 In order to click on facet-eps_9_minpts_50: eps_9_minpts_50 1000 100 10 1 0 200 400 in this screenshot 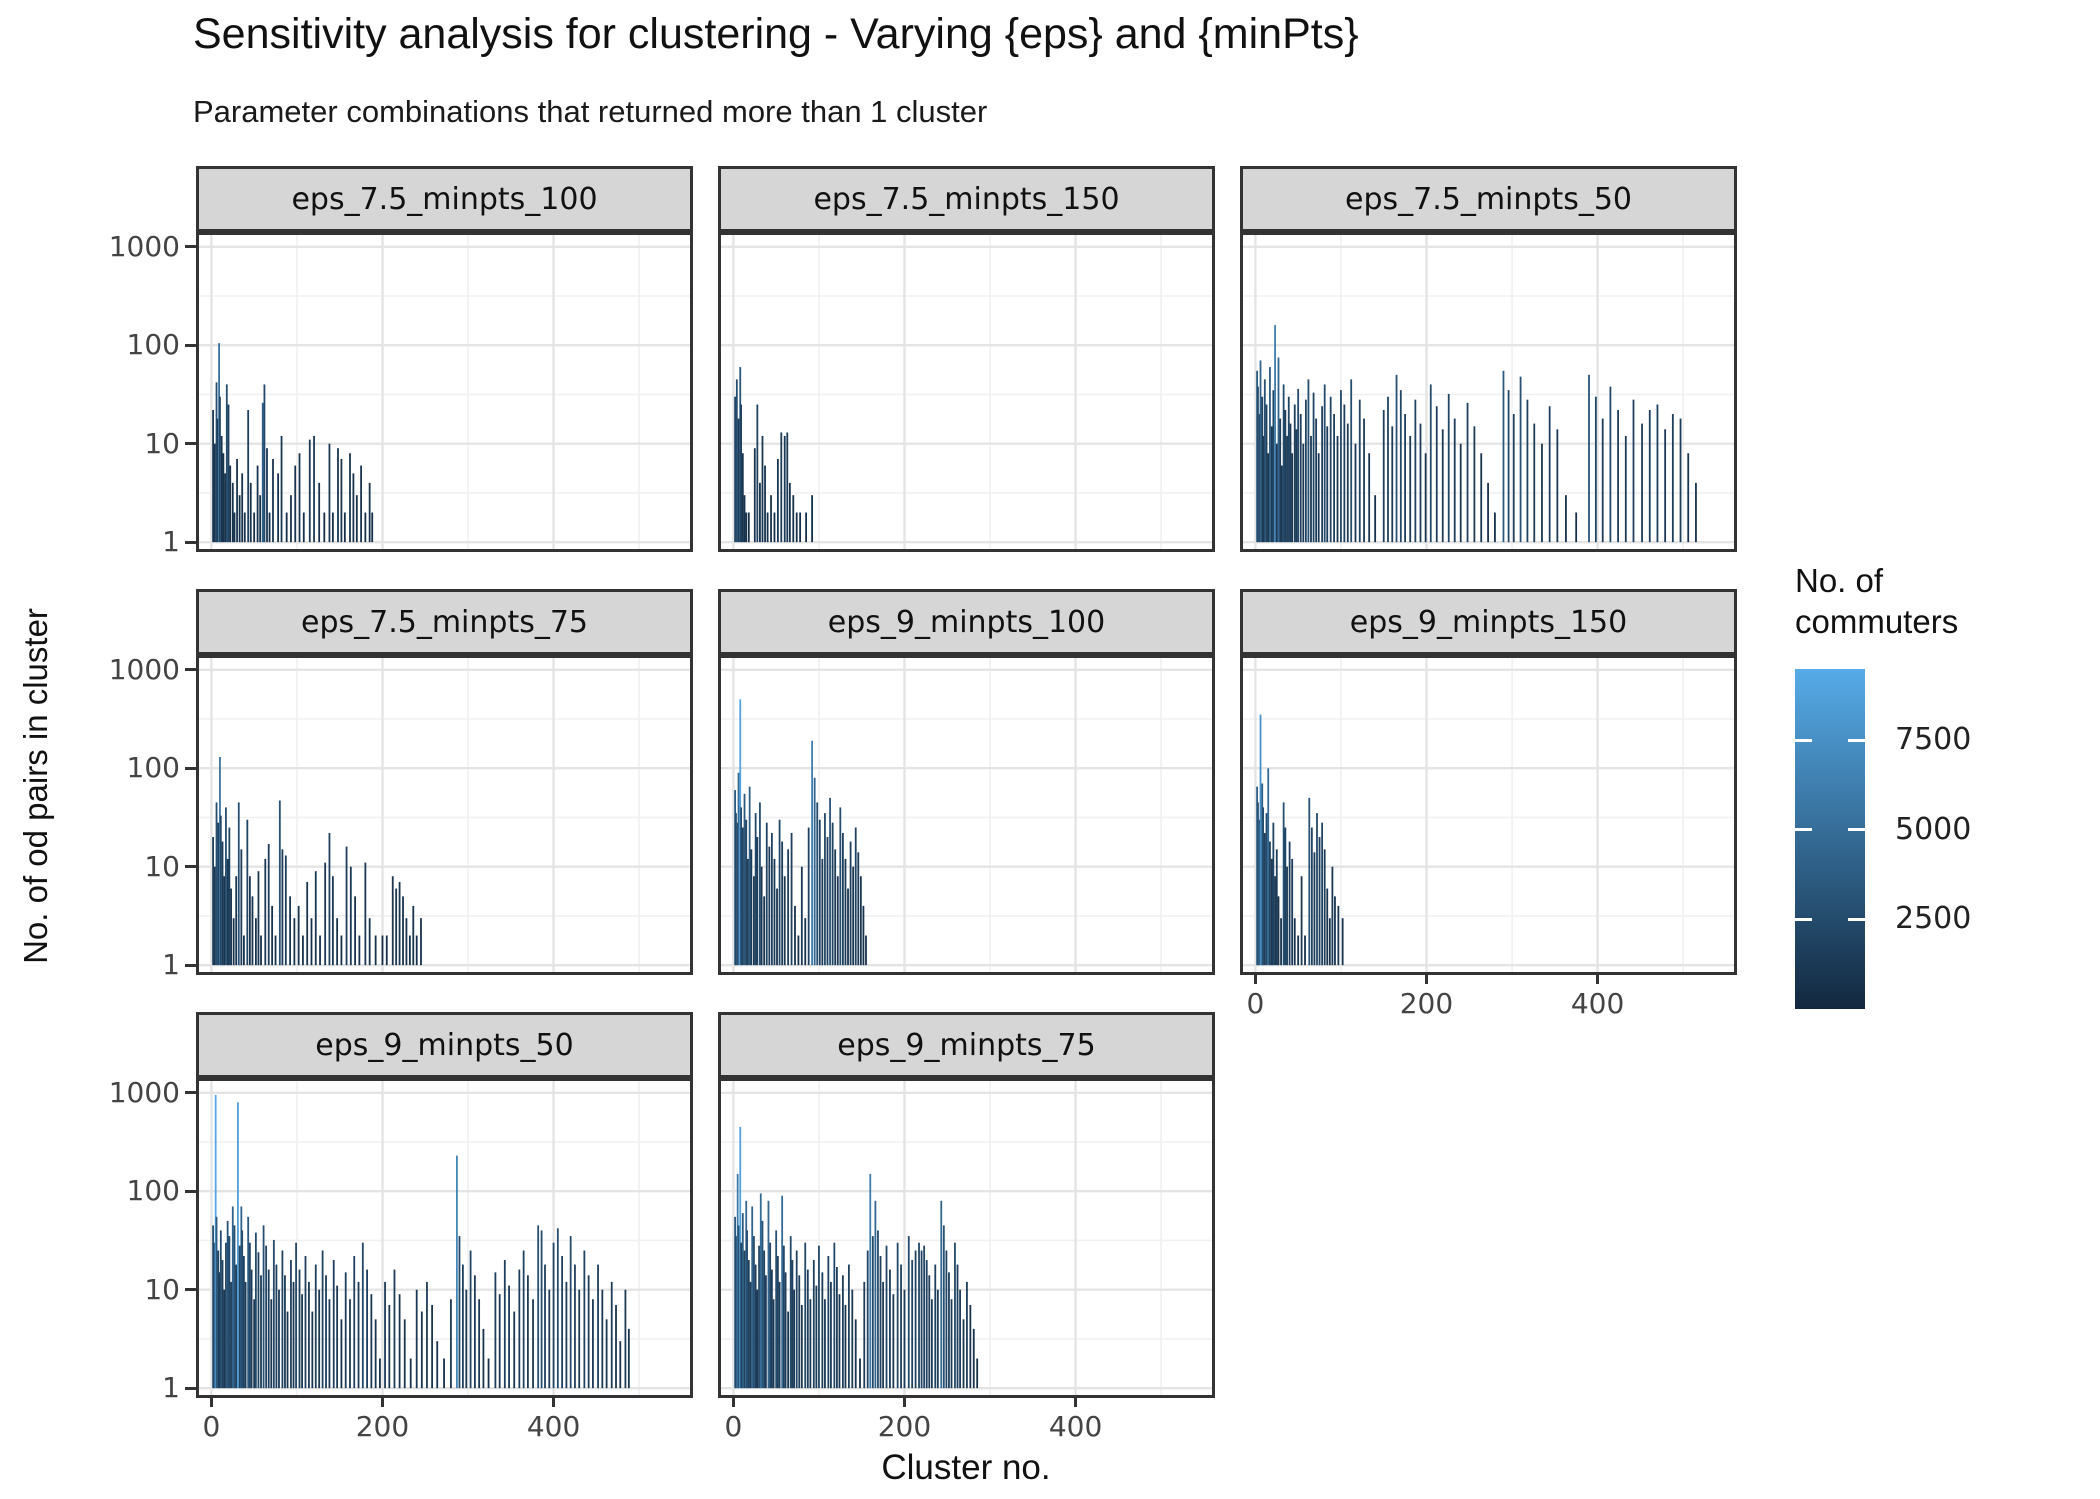, I will do `click(401, 1227)`.